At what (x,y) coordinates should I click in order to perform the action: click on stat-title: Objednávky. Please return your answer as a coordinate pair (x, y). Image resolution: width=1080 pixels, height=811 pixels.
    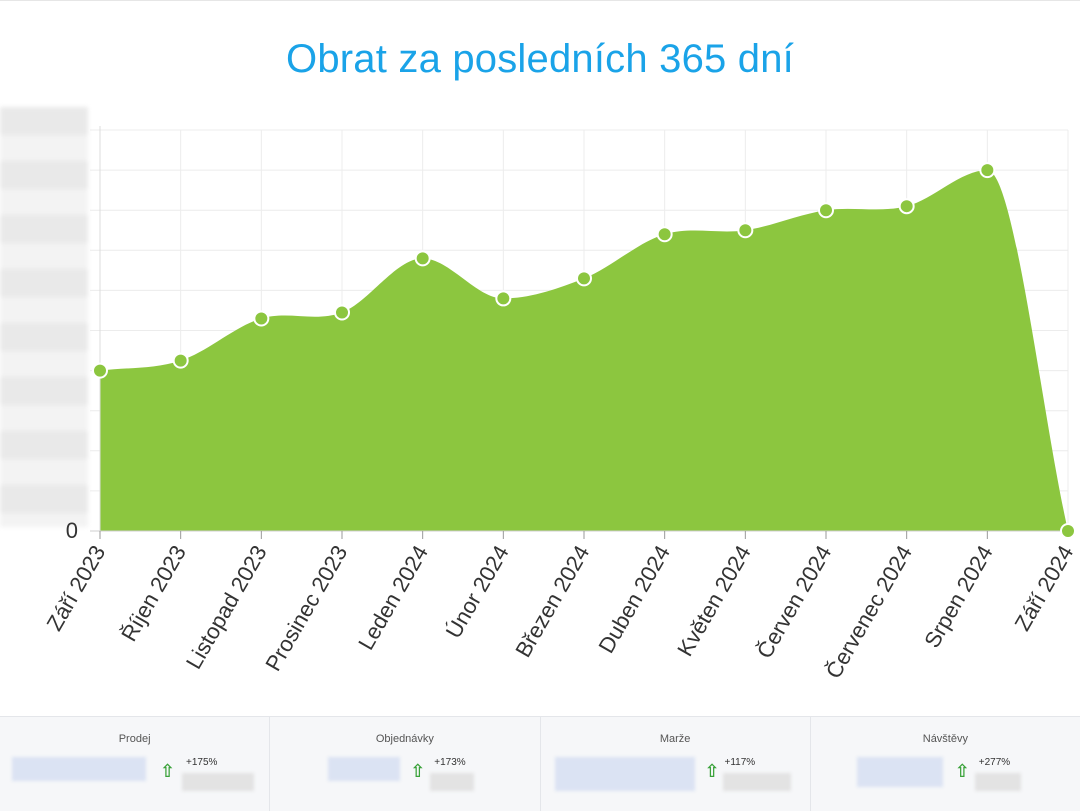
    Looking at the image, I should click on (404, 739).